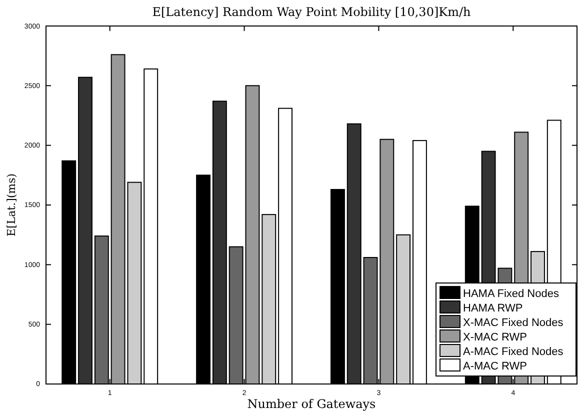 This screenshot has height=411, width=582. What do you see at coordinates (493, 308) in the screenshot?
I see `legend-label: HAMA RWP` at bounding box center [493, 308].